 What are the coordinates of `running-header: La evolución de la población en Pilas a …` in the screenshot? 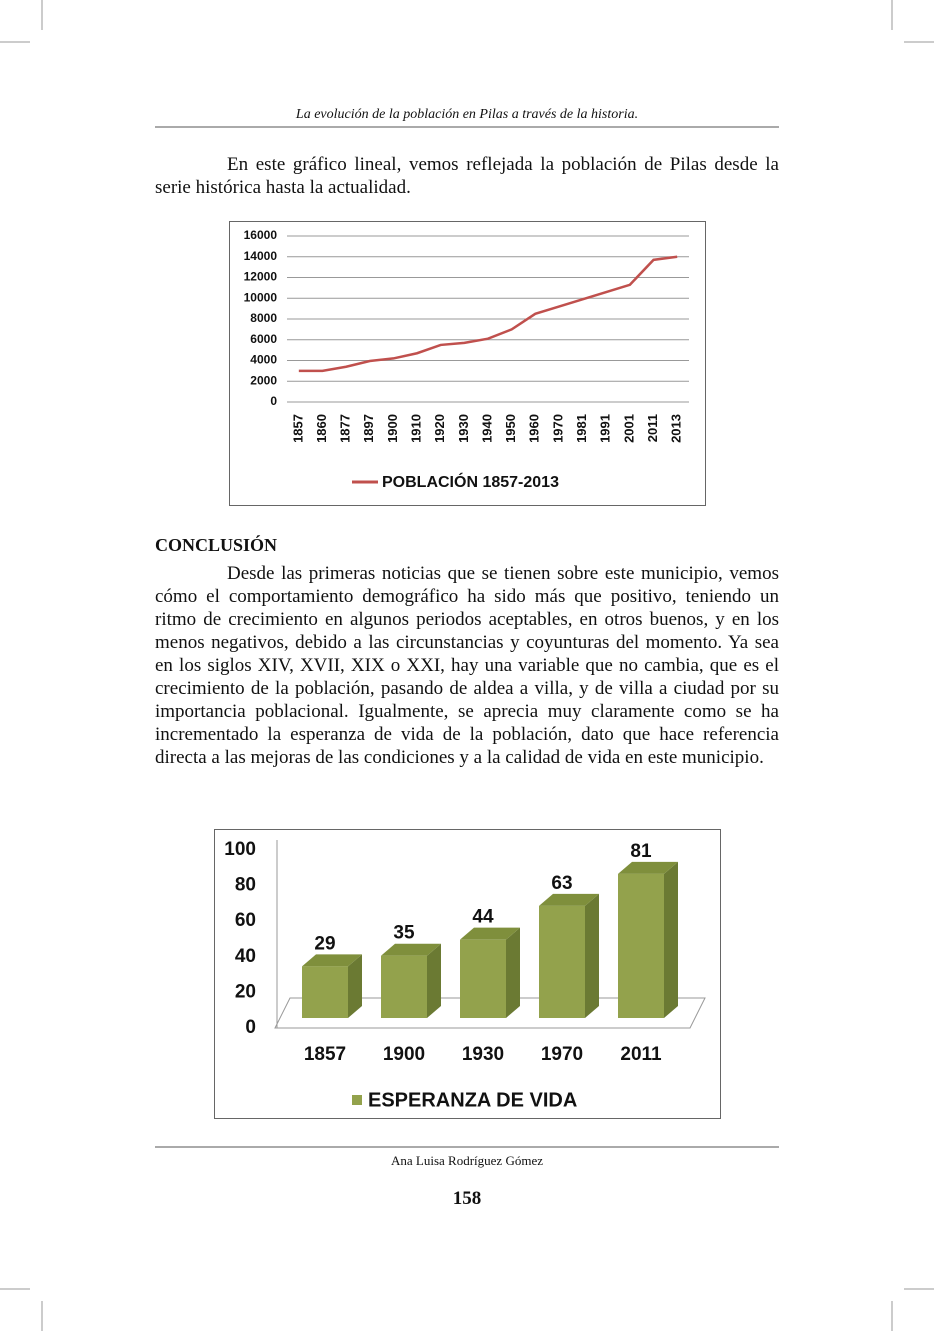 It's located at (467, 114).